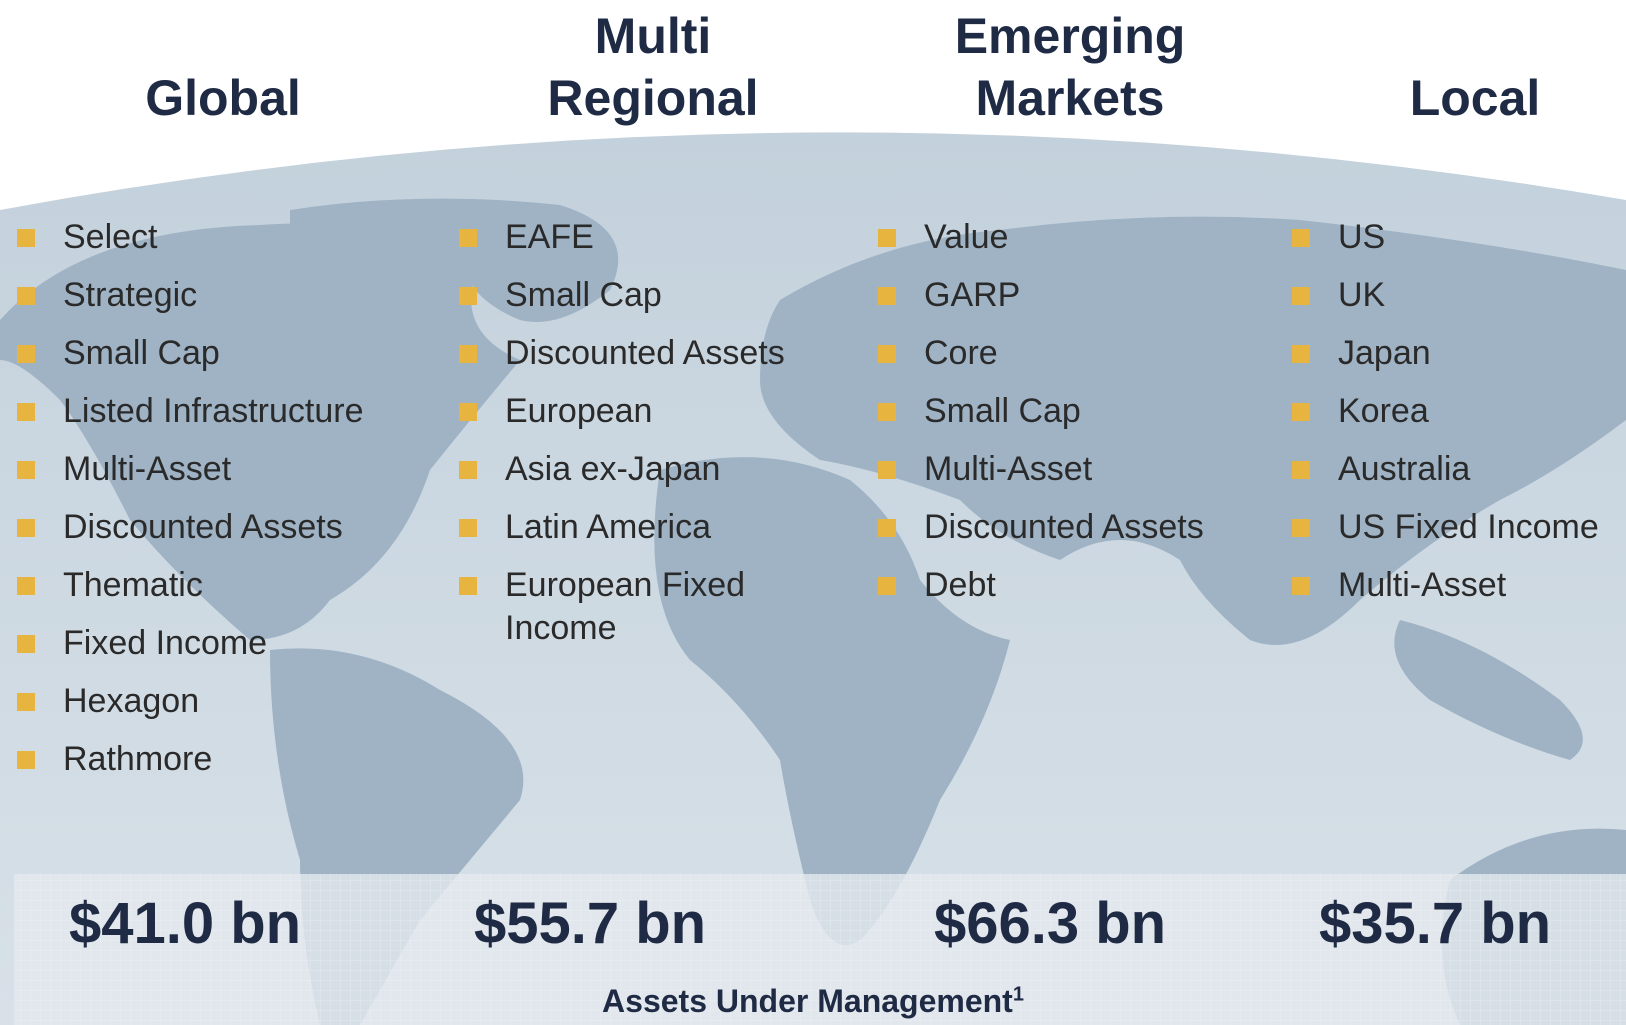  What do you see at coordinates (579, 411) in the screenshot?
I see `strategy-name: European` at bounding box center [579, 411].